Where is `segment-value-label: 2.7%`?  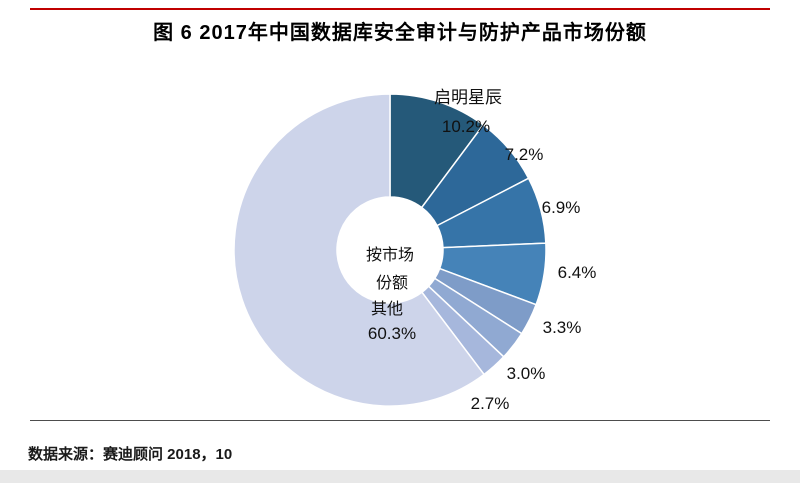 segment-value-label: 2.7% is located at coordinates (490, 403).